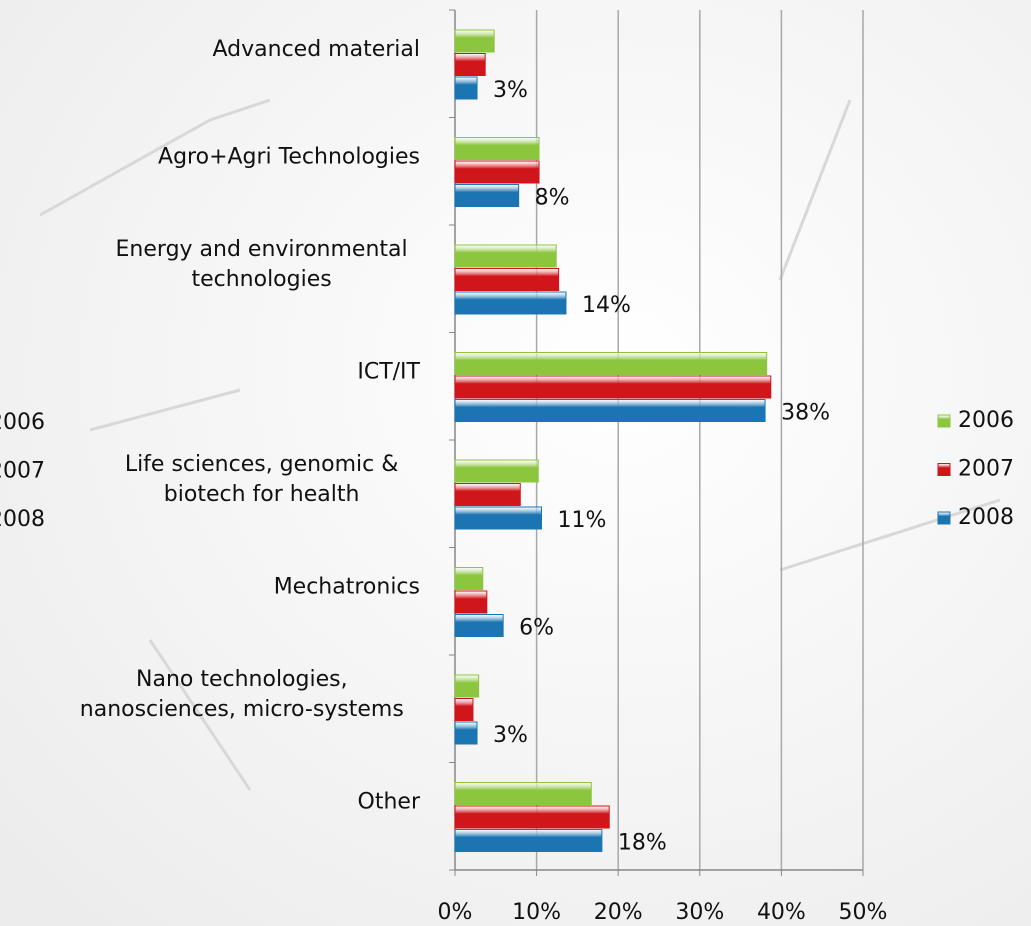 The height and width of the screenshot is (926, 1031). I want to click on y-tick-label: Agro+Agri Technologies, so click(289, 156).